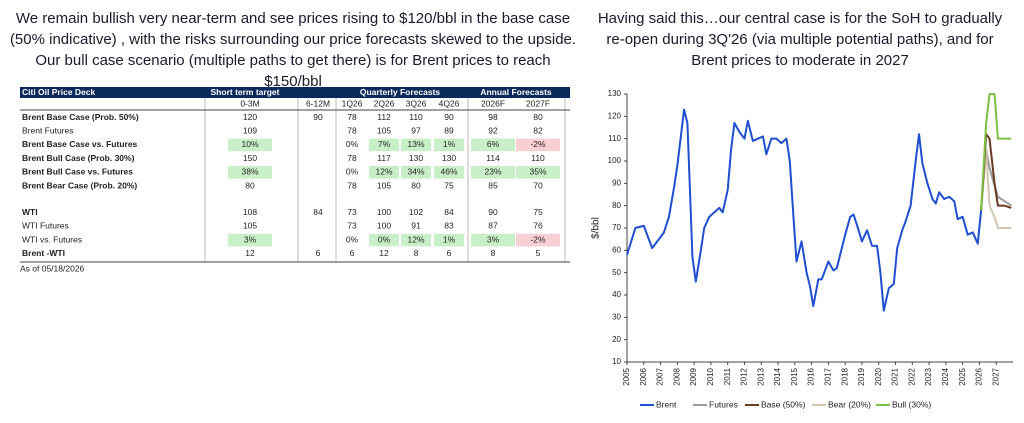  What do you see at coordinates (615, 115) in the screenshot?
I see `y-tick-label: 120` at bounding box center [615, 115].